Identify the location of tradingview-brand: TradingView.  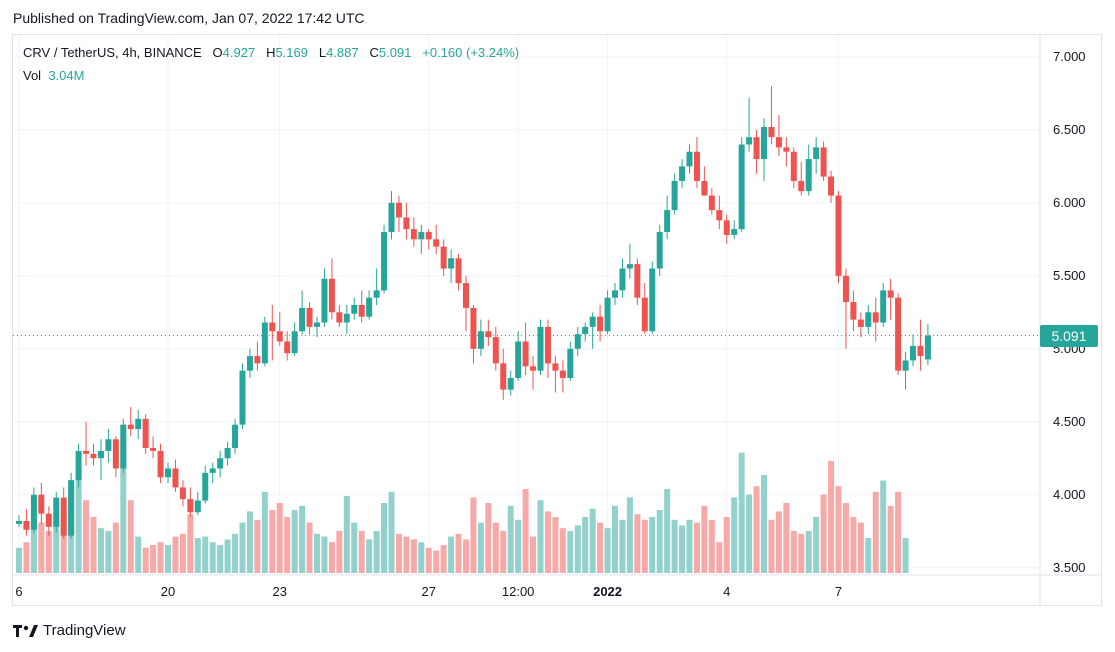
(69, 630).